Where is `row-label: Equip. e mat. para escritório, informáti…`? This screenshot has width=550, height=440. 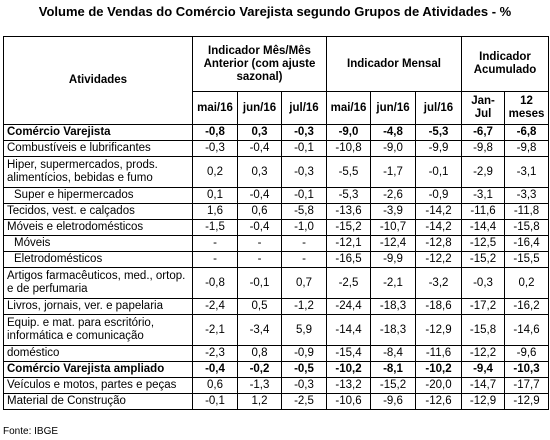
row-label: Equip. e mat. para escritório, informáti… is located at coordinates (98, 330).